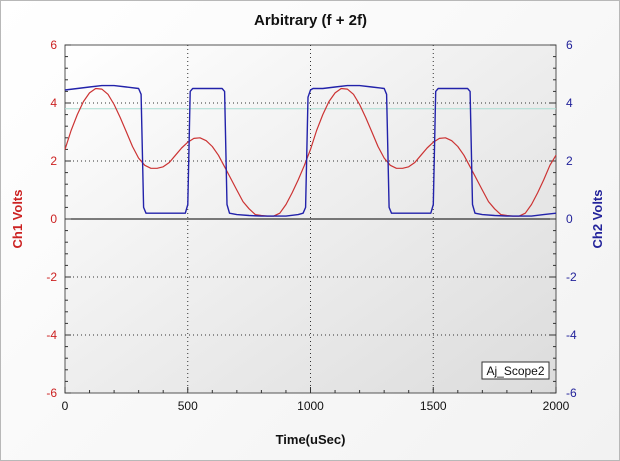 The image size is (620, 461). What do you see at coordinates (53, 103) in the screenshot?
I see `y-left-tick-label: 4` at bounding box center [53, 103].